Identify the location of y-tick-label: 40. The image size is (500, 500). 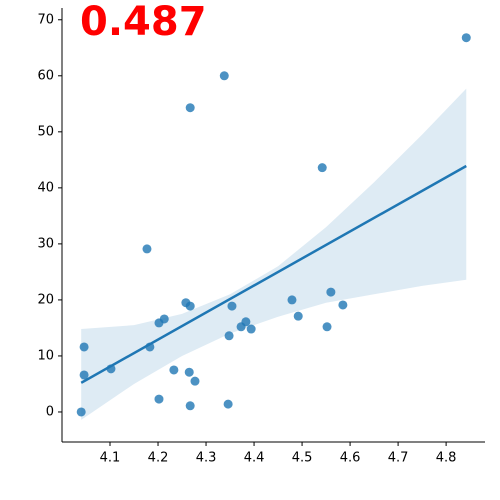
(45, 187).